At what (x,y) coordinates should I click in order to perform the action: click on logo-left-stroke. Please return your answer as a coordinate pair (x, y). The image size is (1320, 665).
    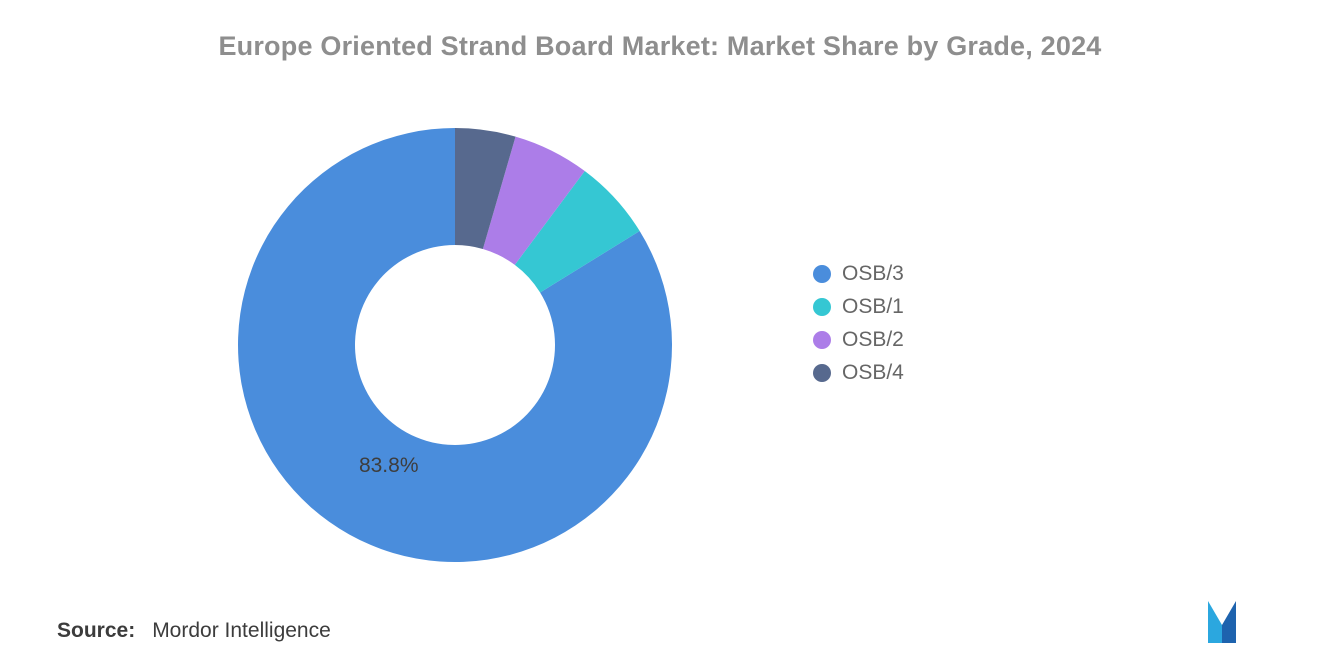
    Looking at the image, I should click on (1215, 622).